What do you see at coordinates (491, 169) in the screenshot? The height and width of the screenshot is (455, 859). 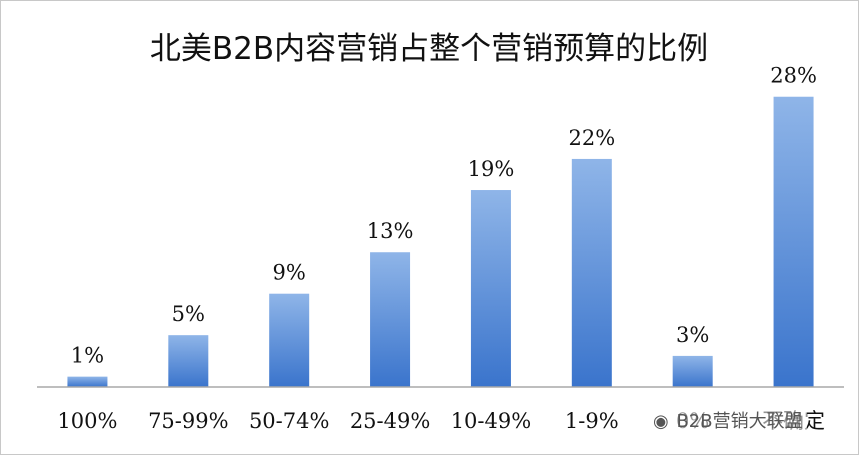 I see `value-label-4: 19%` at bounding box center [491, 169].